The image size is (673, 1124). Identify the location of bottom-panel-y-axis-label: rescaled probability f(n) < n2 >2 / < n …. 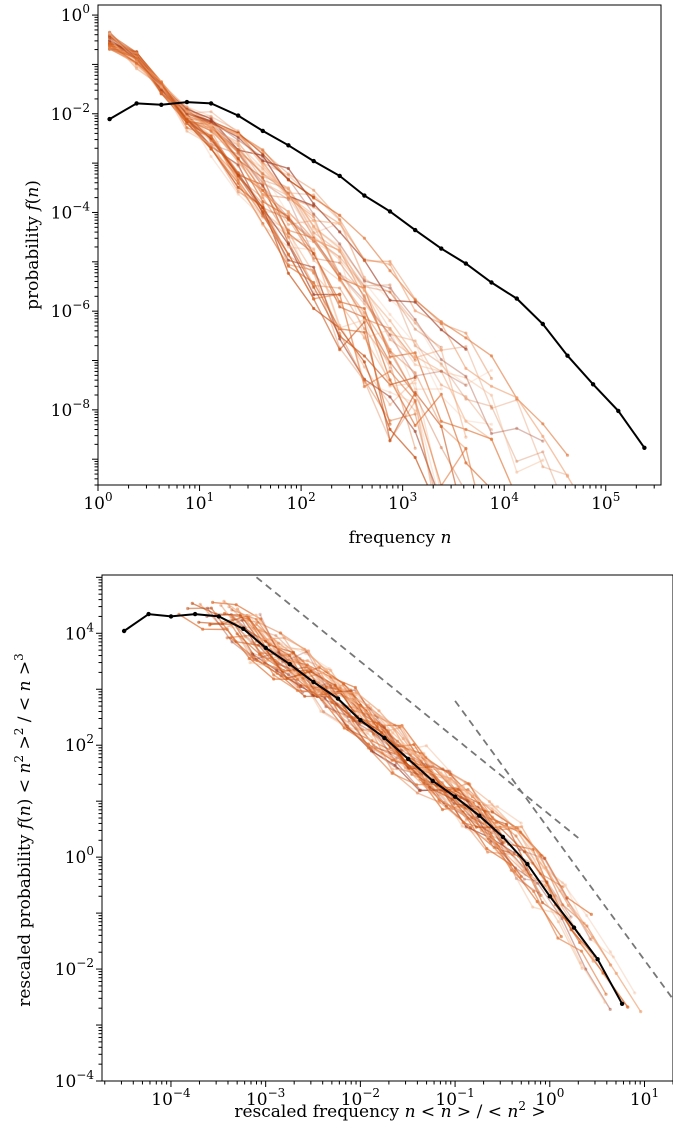
(23, 830).